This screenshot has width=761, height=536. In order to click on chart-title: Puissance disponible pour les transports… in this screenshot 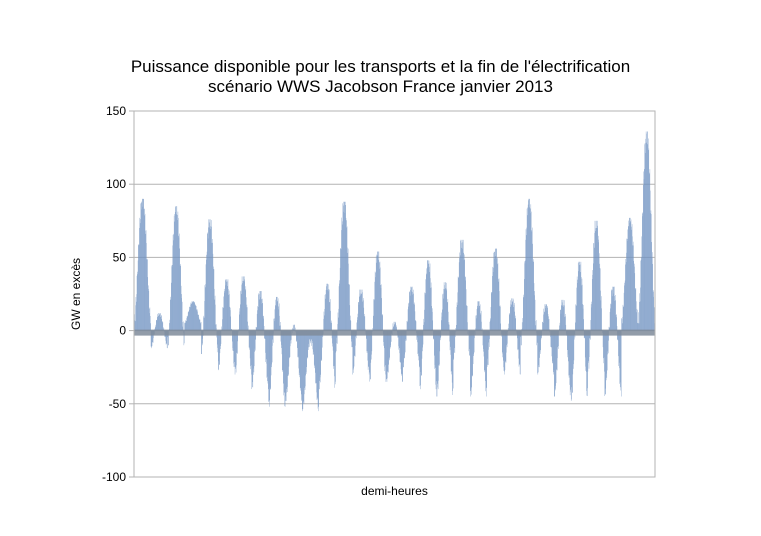, I will do `click(380, 66)`.